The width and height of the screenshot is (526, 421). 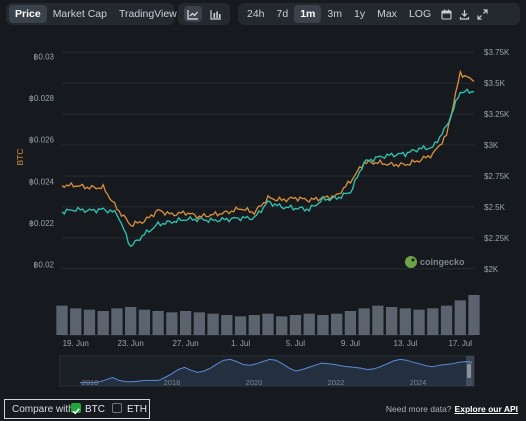 I want to click on tab-market-cap: Market Cap, so click(x=79, y=14).